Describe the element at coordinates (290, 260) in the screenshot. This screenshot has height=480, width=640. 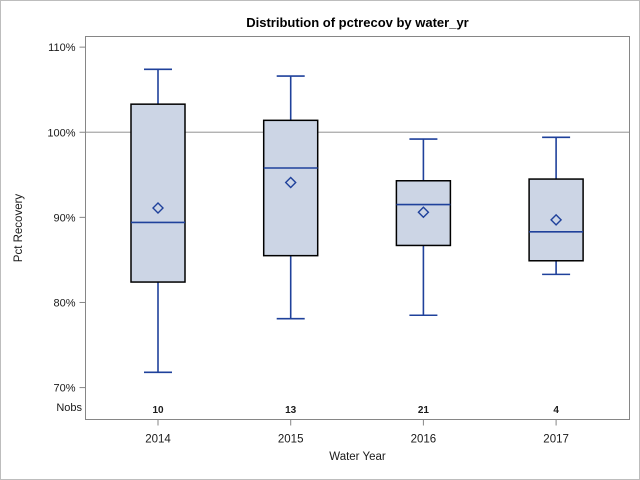
I see `box-group-2015: 13 2015` at that location.